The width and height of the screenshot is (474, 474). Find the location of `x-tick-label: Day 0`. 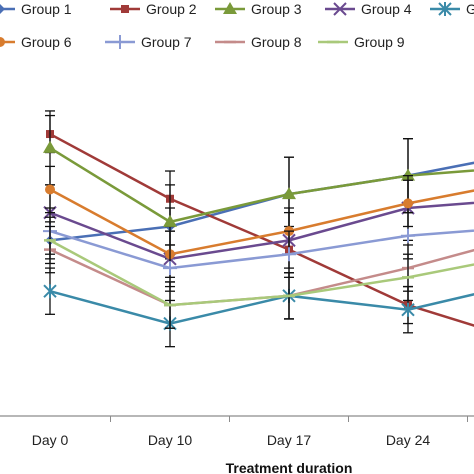

x-tick-label: Day 0 is located at coordinates (50, 440).